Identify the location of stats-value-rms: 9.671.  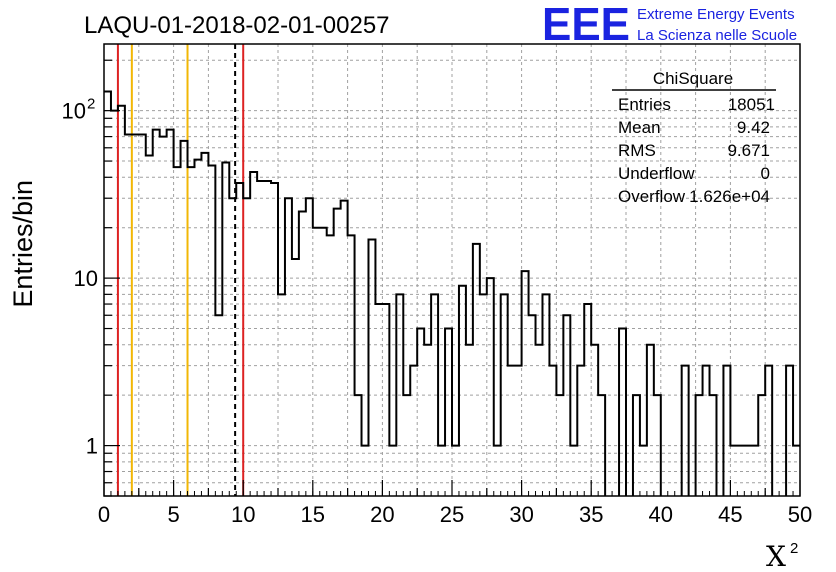
(748, 150).